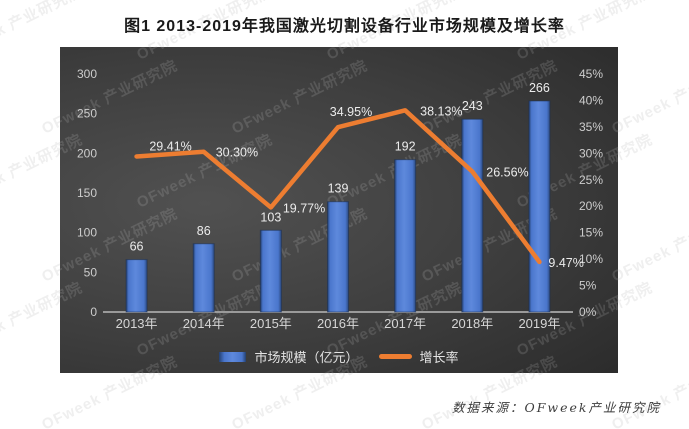  Describe the element at coordinates (591, 259) in the screenshot. I see `right-axis-tick: 10%` at that location.